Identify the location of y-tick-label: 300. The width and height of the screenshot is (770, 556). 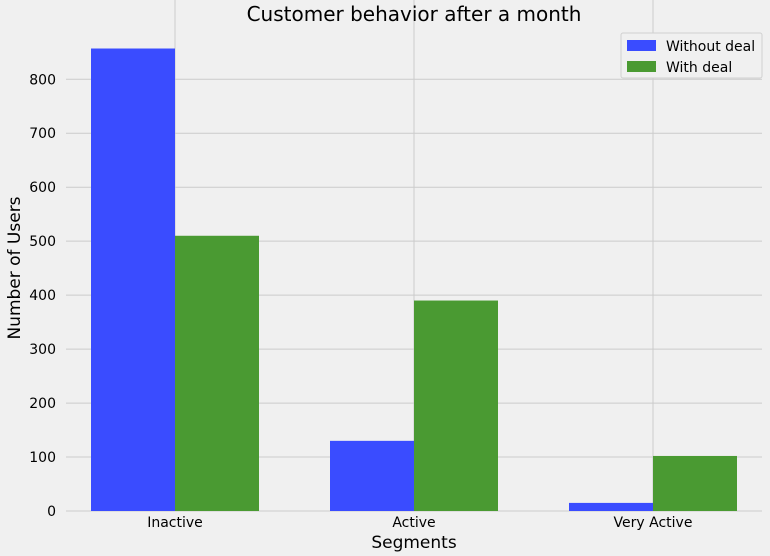
(42, 350).